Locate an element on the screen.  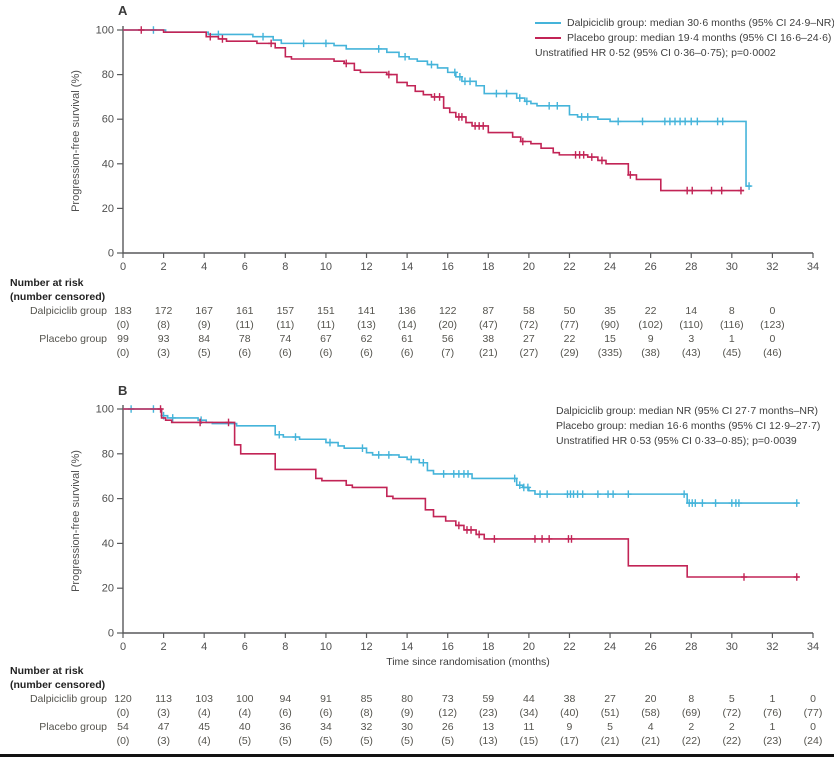
risk-cell: 78 is located at coordinates (244, 339).